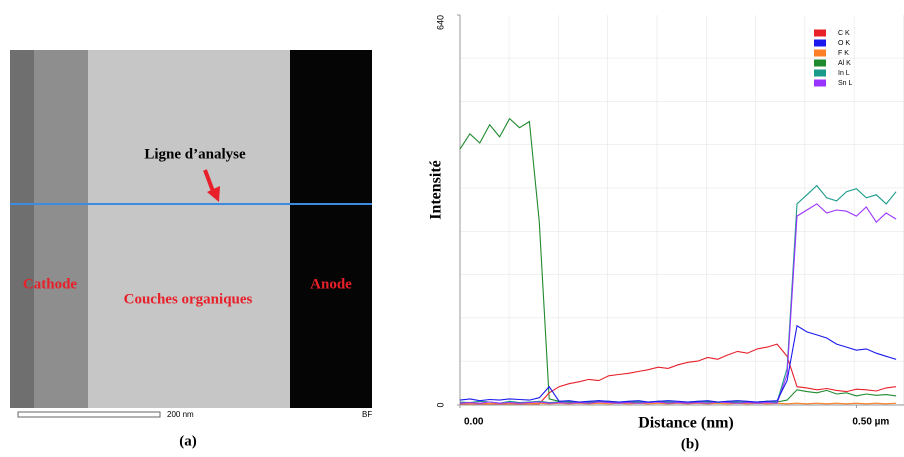 This screenshot has width=904, height=457. I want to click on legend-label: F K, so click(843, 53).